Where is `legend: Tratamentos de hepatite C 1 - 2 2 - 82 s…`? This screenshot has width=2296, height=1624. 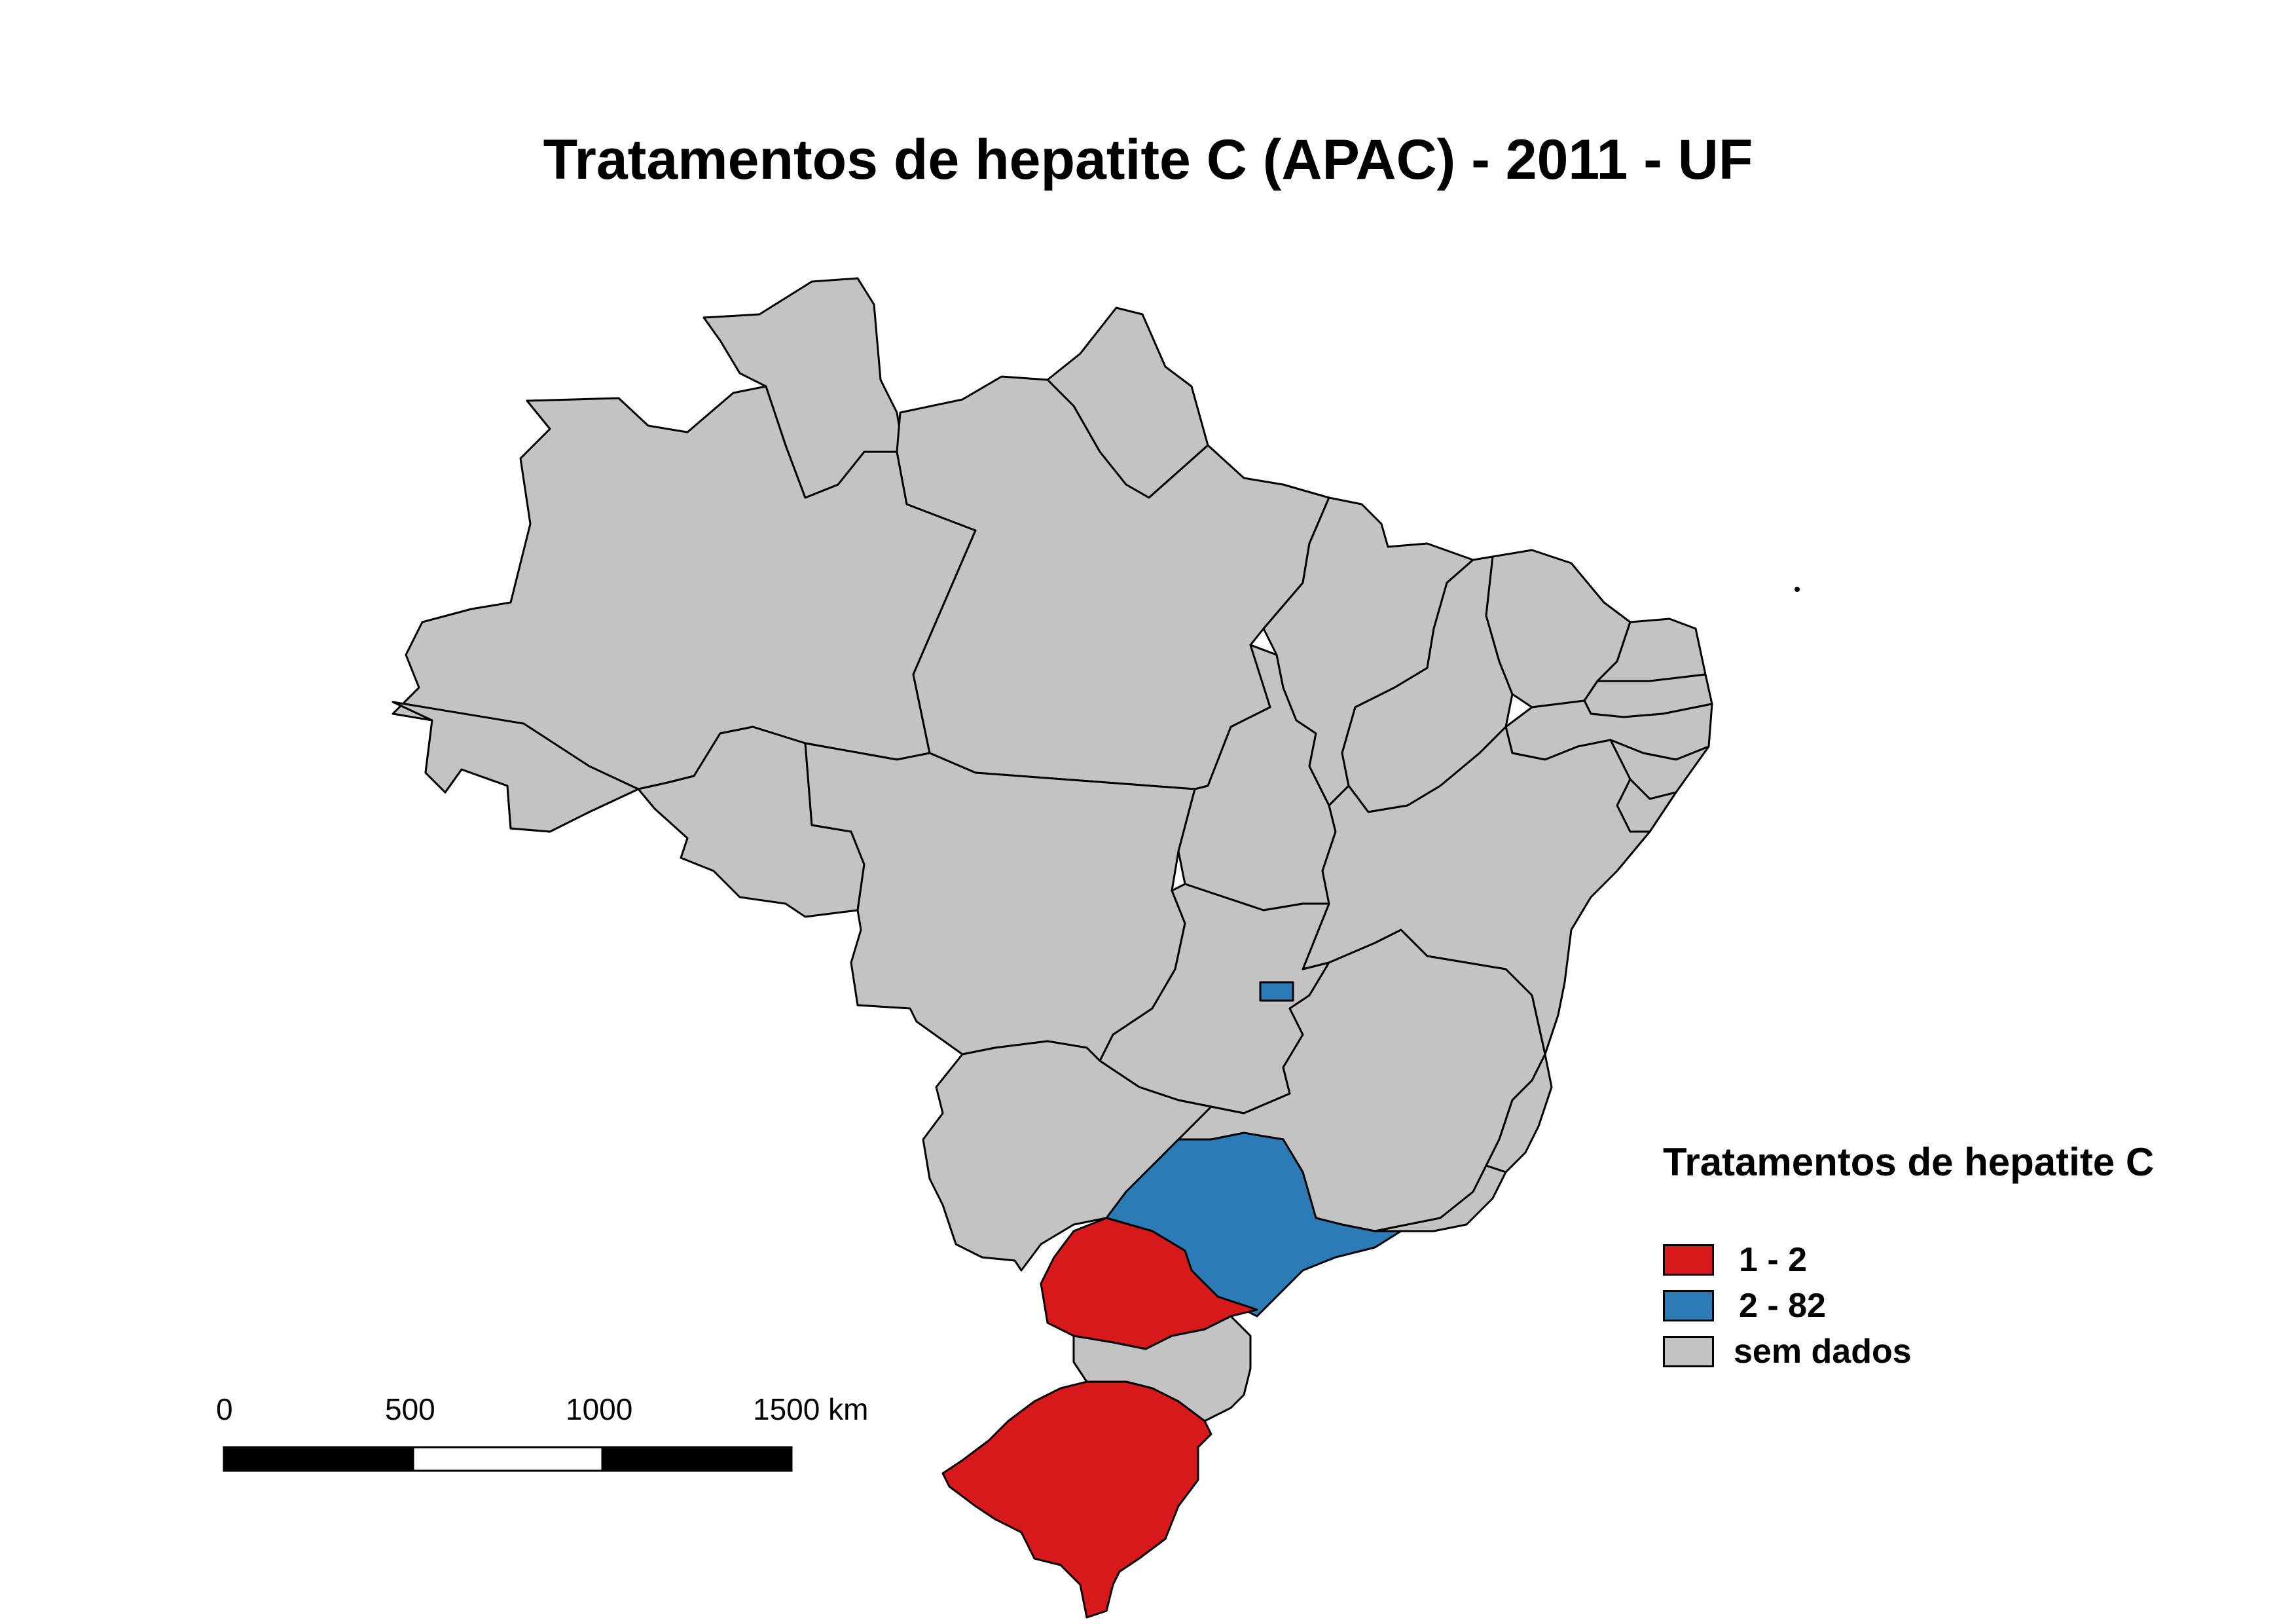 legend: Tratamentos de hepatite C 1 - 2 2 - 82 s… is located at coordinates (1908, 1257).